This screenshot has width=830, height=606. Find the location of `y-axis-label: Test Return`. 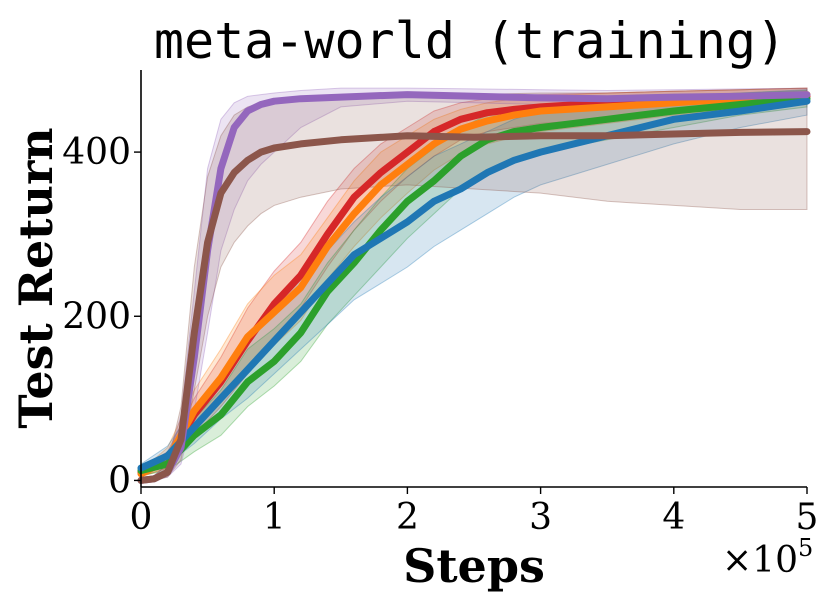

y-axis-label: Test Return is located at coordinates (36, 277).